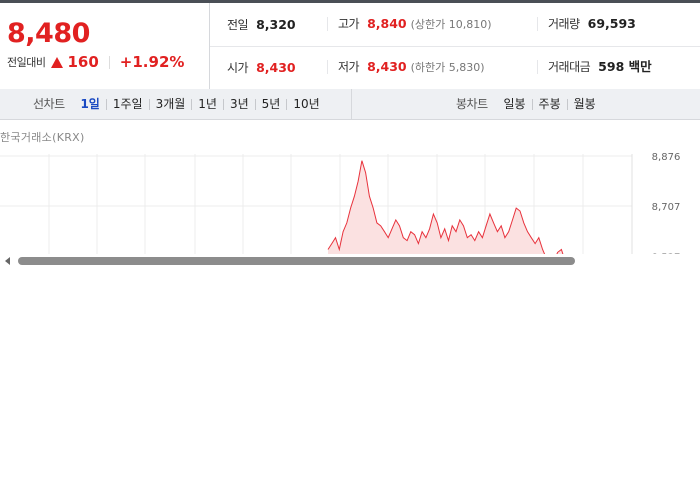 This screenshot has width=700, height=490. I want to click on stat-prev-close: 전일 8,320, so click(261, 24).